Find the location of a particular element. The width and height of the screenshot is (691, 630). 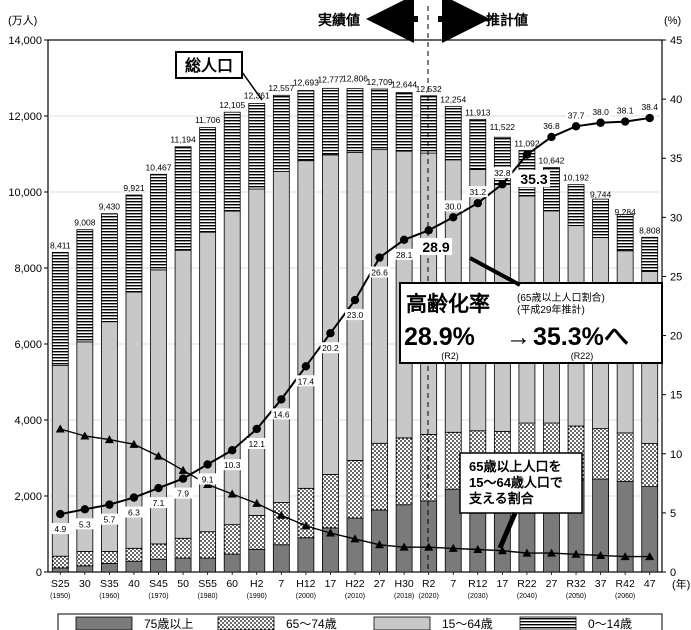

aging-rate-label: 20.2 is located at coordinates (330, 348).